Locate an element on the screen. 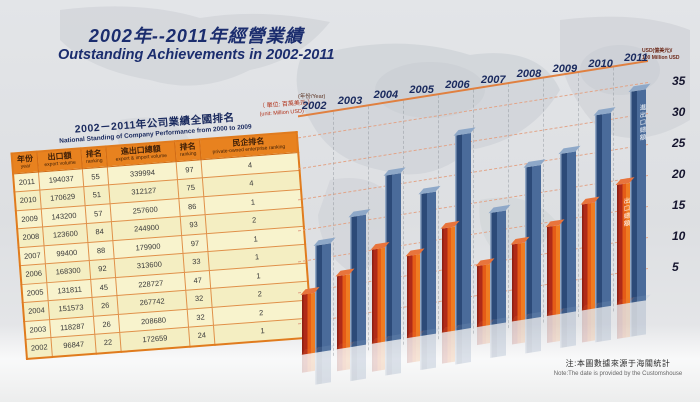 This screenshot has height=402, width=700. y-axis-tick: 35 is located at coordinates (679, 81).